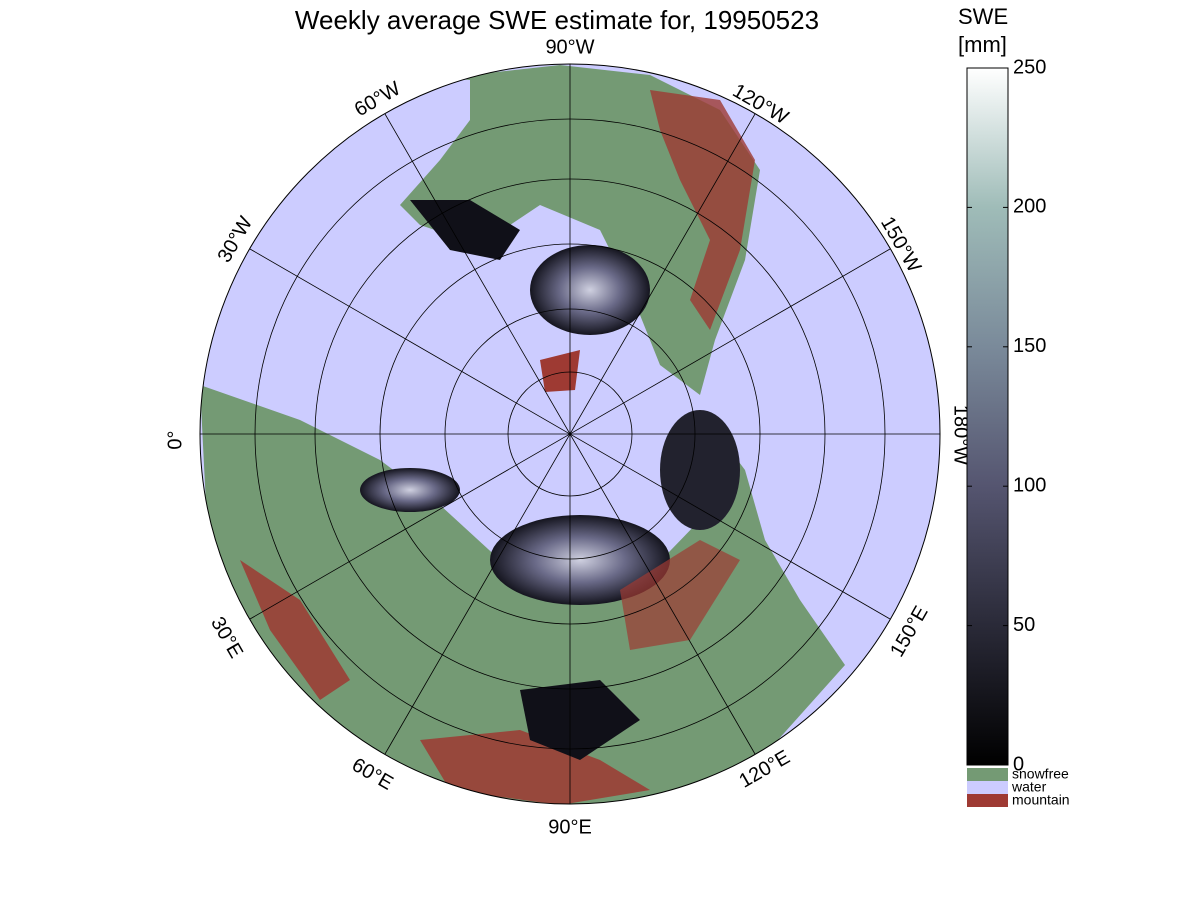  What do you see at coordinates (570, 827) in the screenshot?
I see `lon-label: 90°E` at bounding box center [570, 827].